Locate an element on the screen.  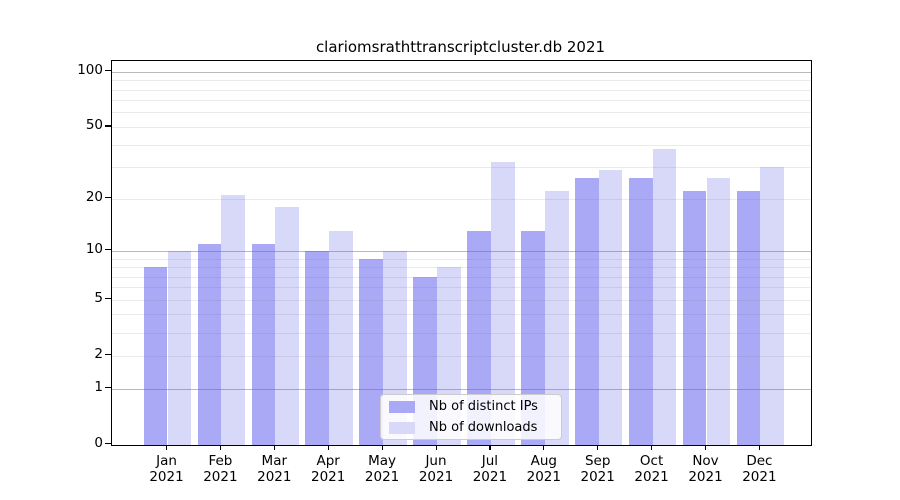
bar-downloads-apr is located at coordinates (341, 338).